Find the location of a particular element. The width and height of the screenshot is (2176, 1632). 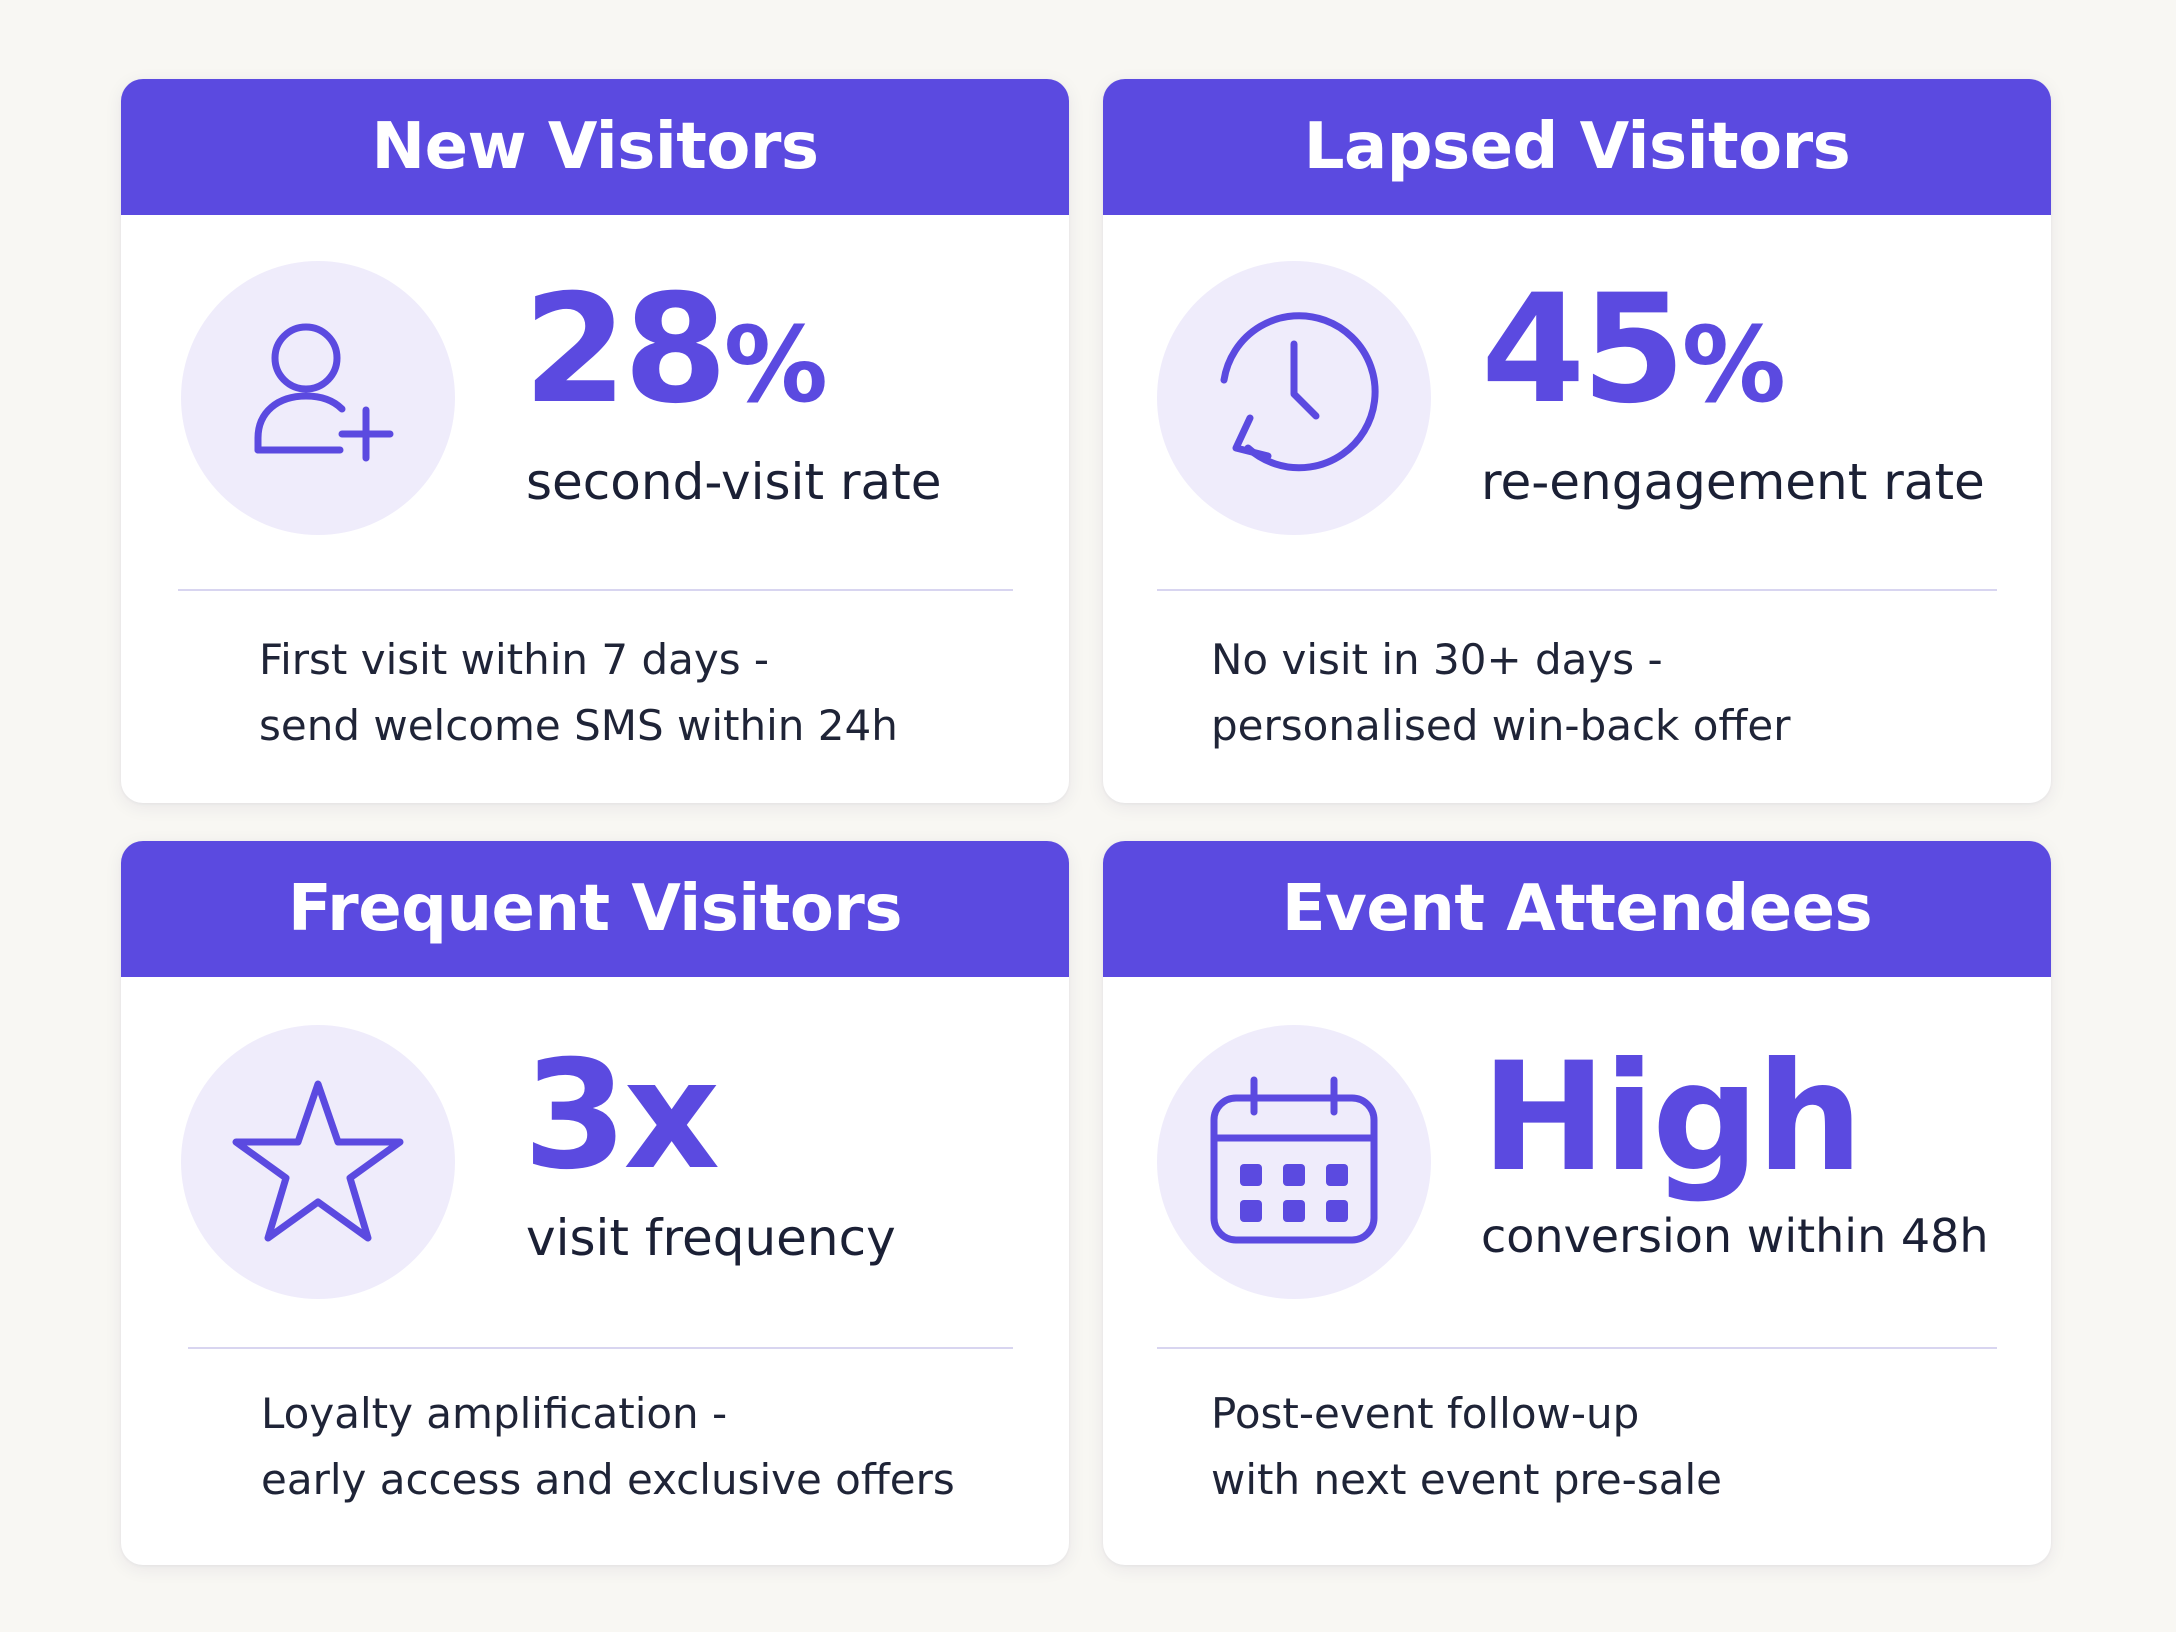

card-title: Event Attendees is located at coordinates (1577, 909).